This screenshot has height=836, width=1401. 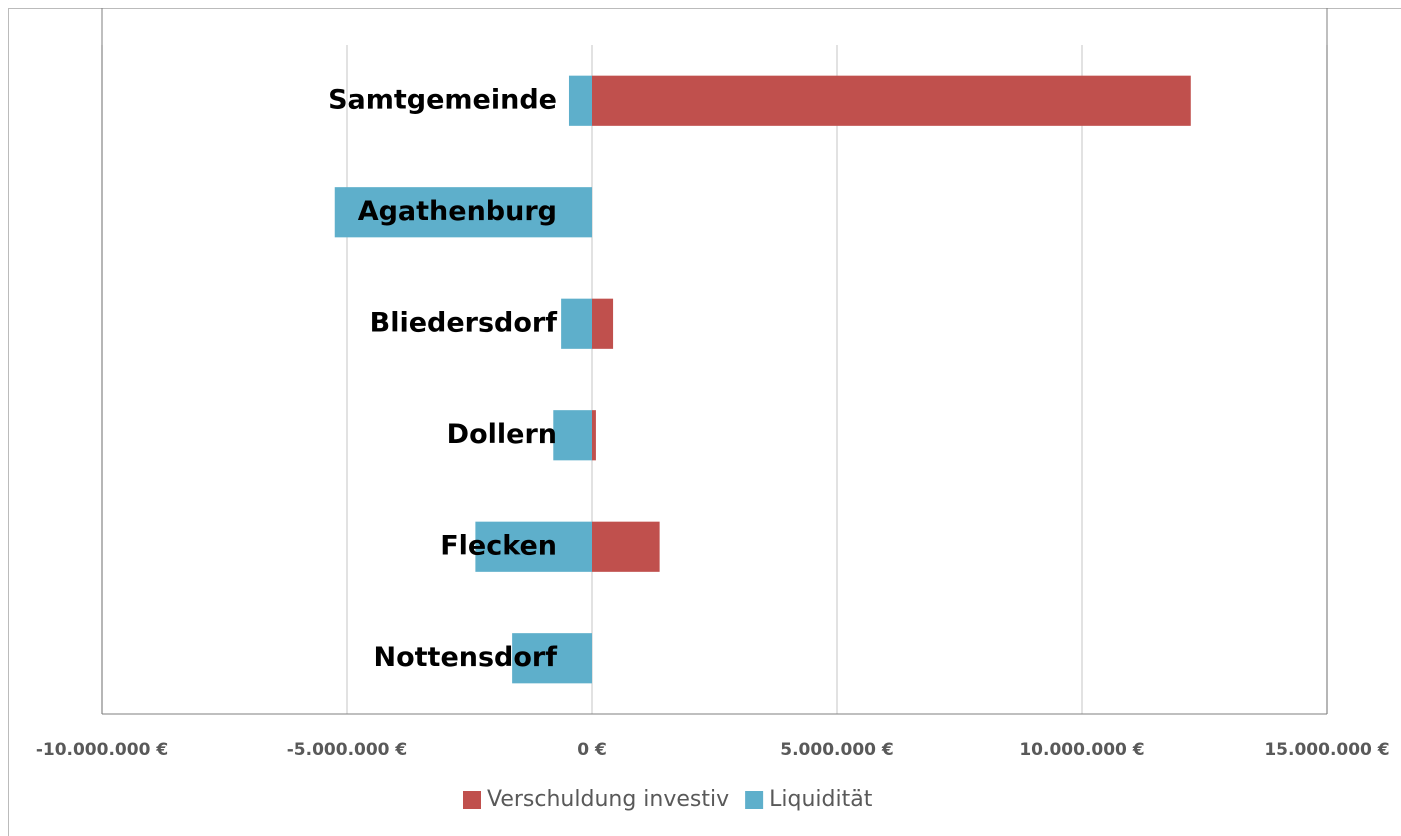 I want to click on category-label: Flecken, so click(x=498, y=545).